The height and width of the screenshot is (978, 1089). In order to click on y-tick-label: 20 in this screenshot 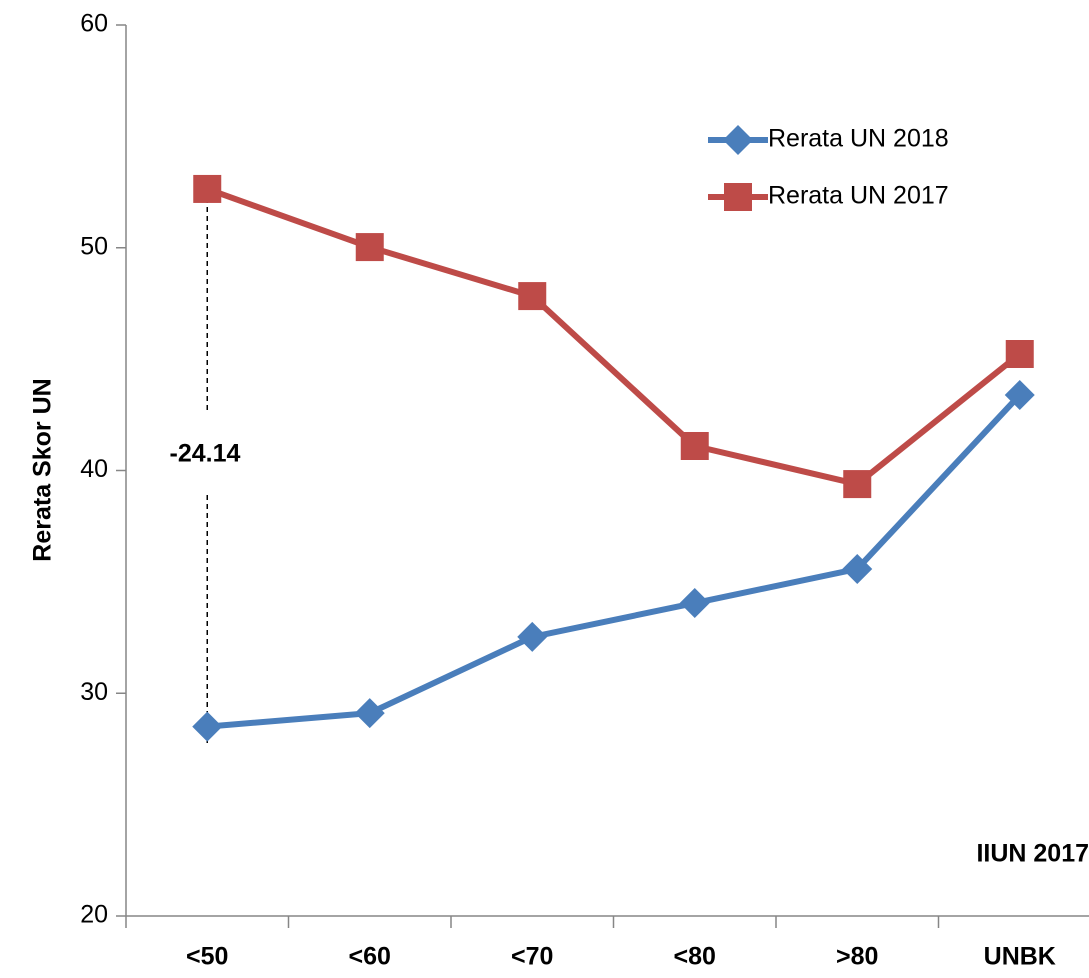, I will do `click(94, 915)`.